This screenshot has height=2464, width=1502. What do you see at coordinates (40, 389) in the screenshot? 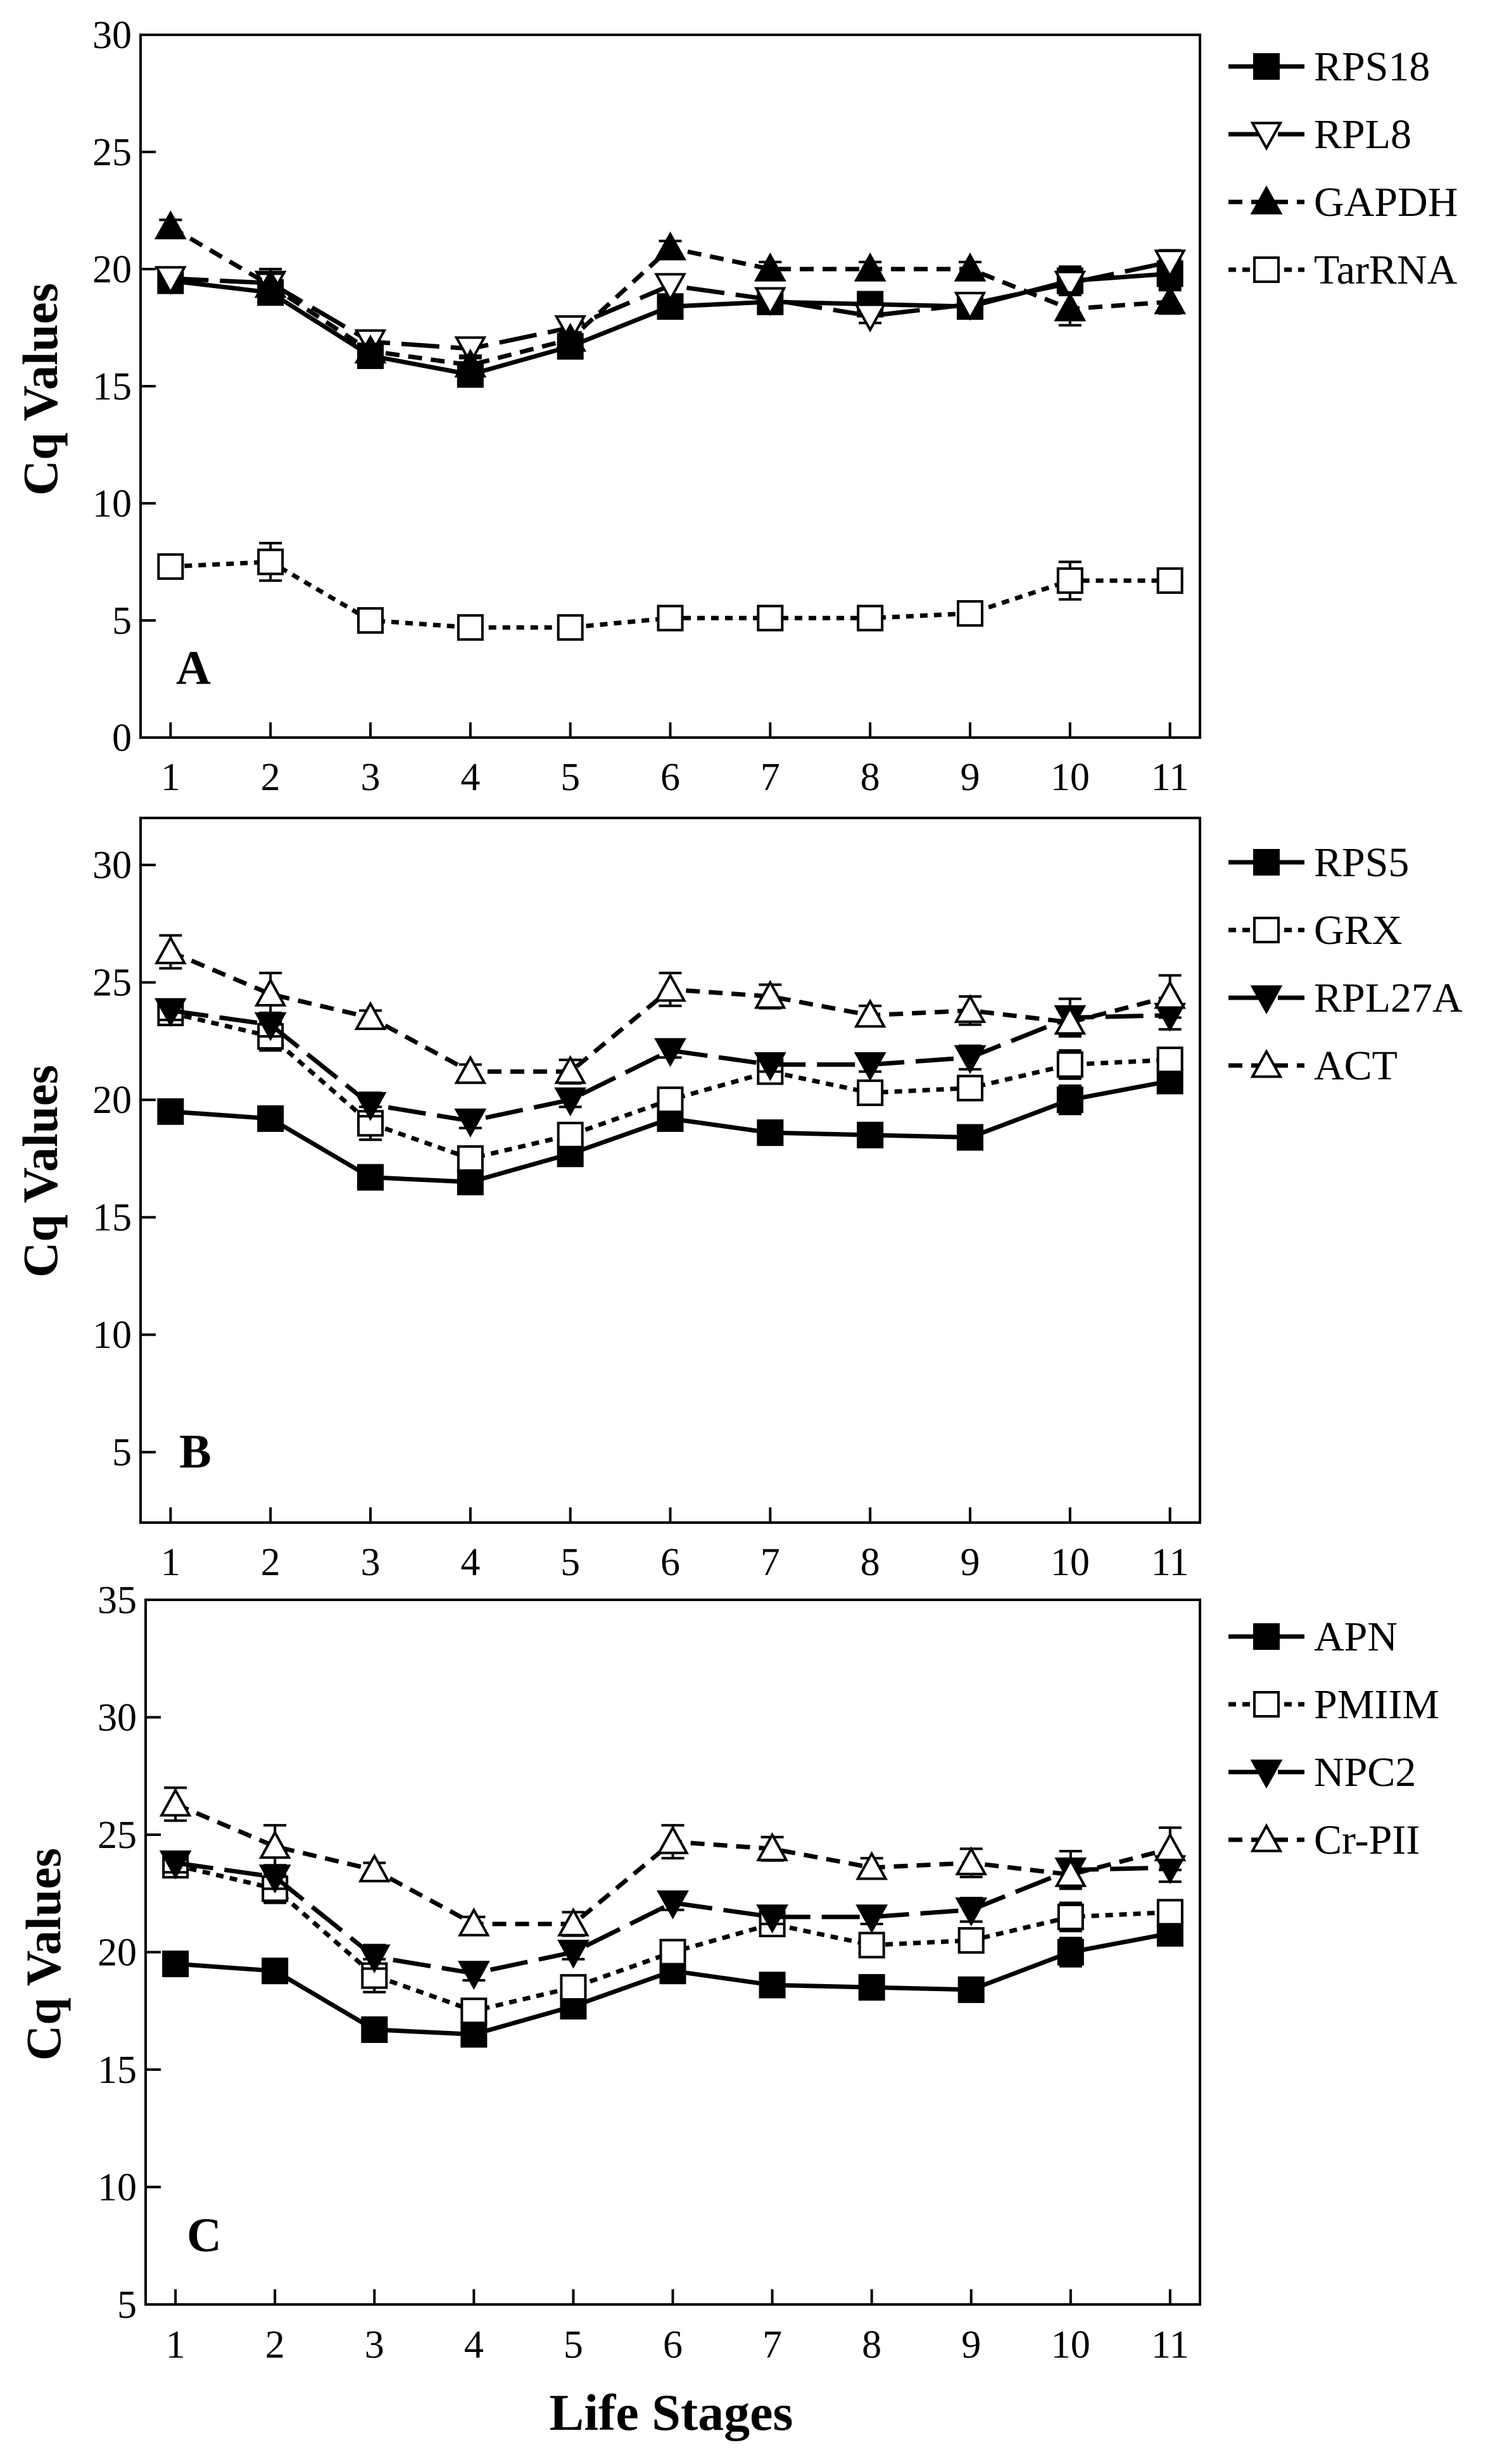
I see `panel-a-y-axis-label: Cq Values` at bounding box center [40, 389].